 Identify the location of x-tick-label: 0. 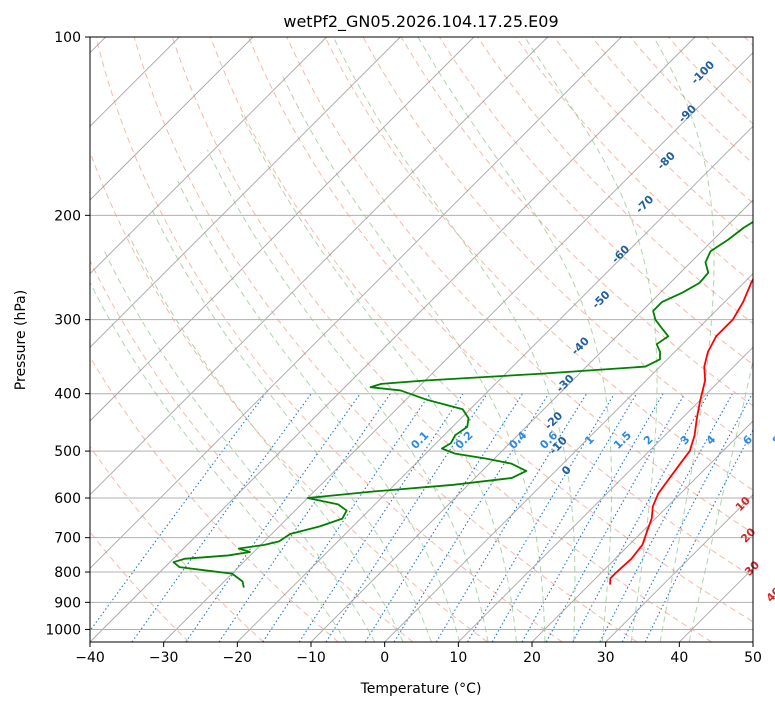
(384, 658).